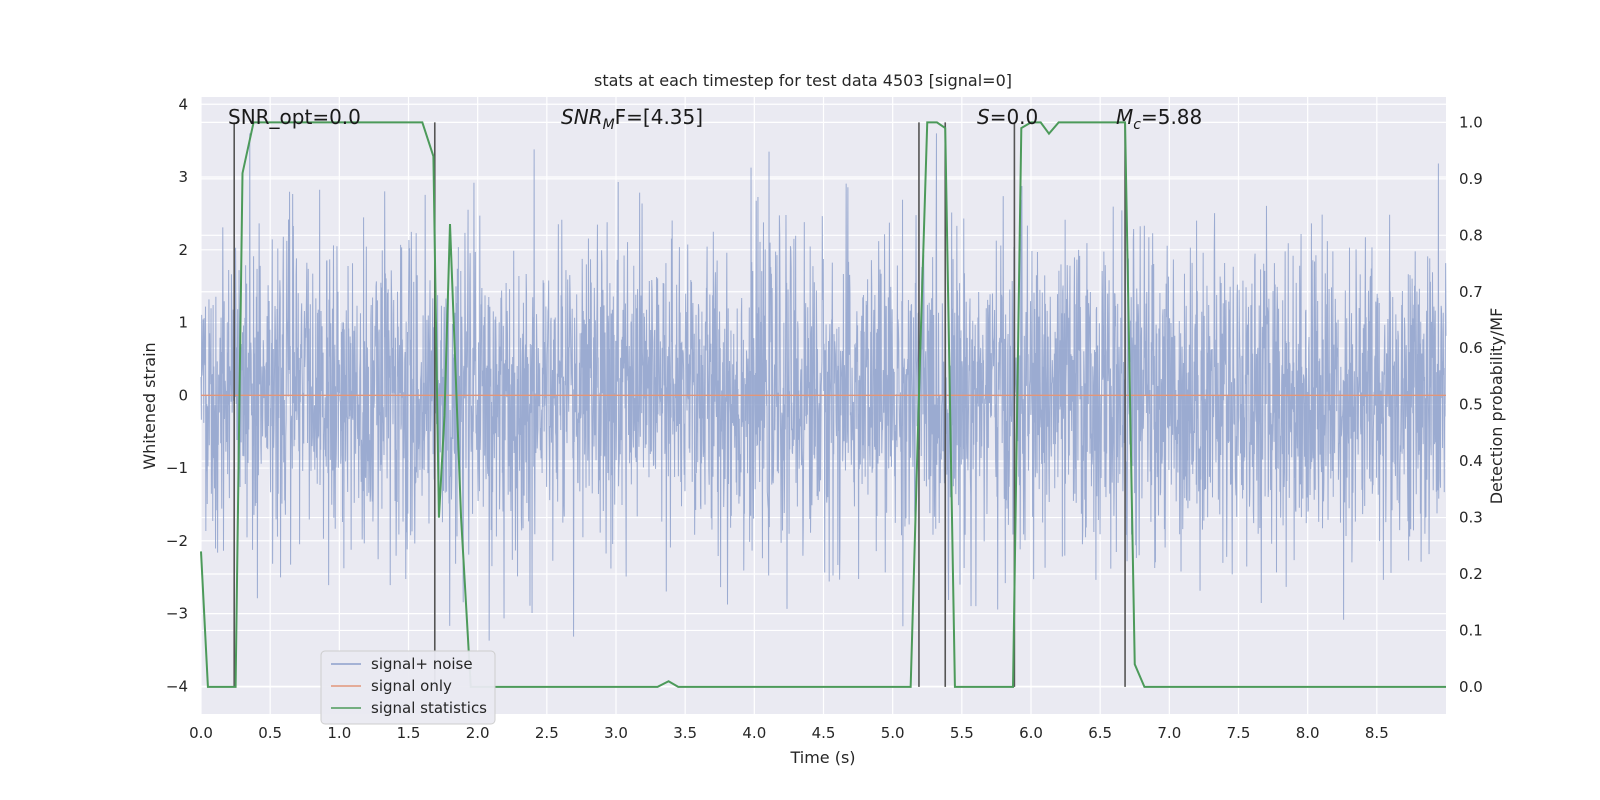  I want to click on x-tick-label: 4.0, so click(754, 733).